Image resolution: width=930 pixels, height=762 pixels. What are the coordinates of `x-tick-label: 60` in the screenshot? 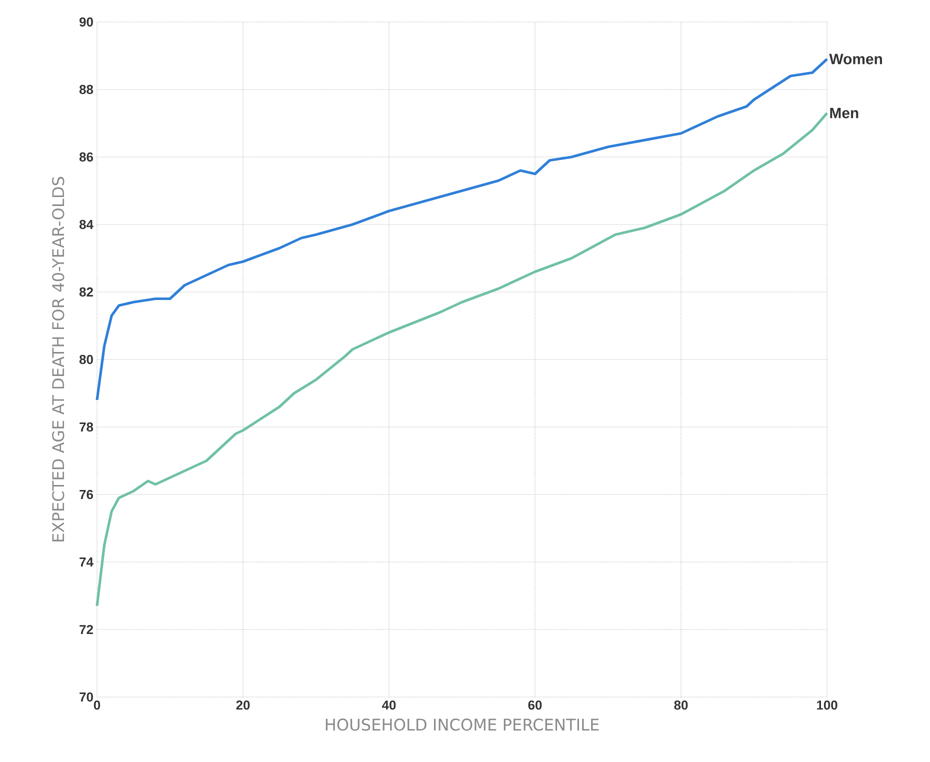 It's located at (535, 705).